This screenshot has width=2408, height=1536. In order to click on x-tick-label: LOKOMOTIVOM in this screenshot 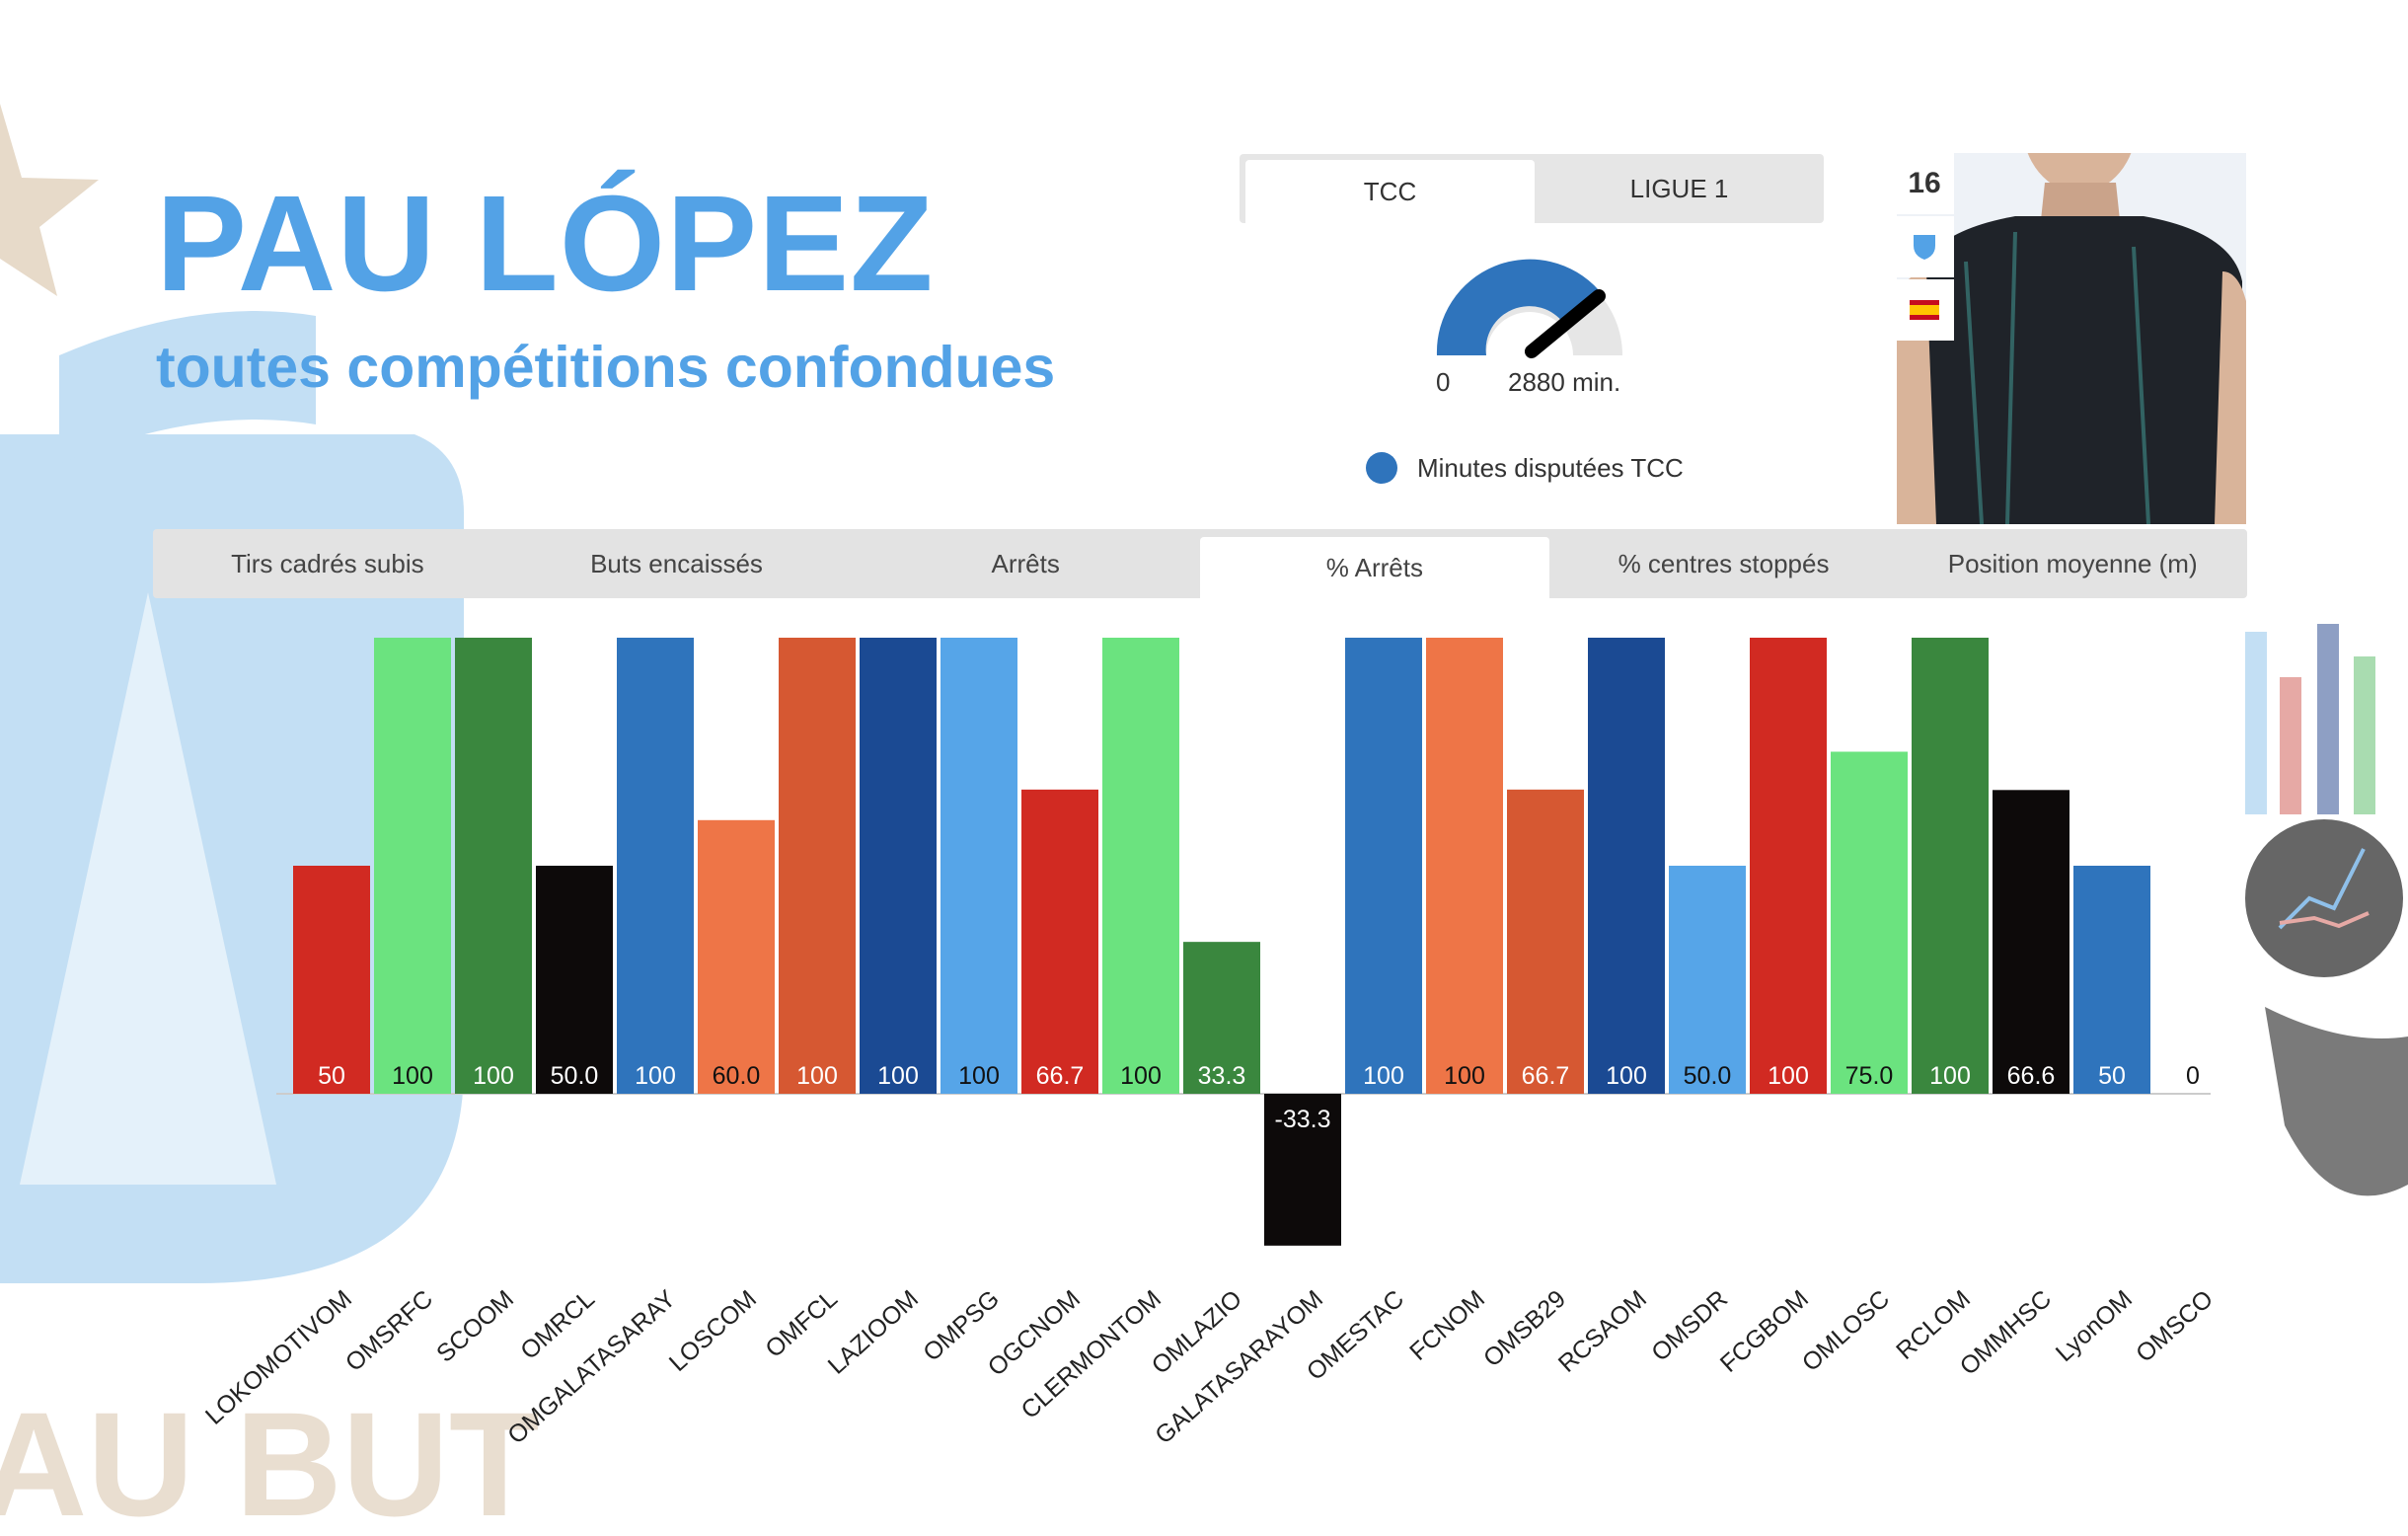, I will do `click(278, 1357)`.